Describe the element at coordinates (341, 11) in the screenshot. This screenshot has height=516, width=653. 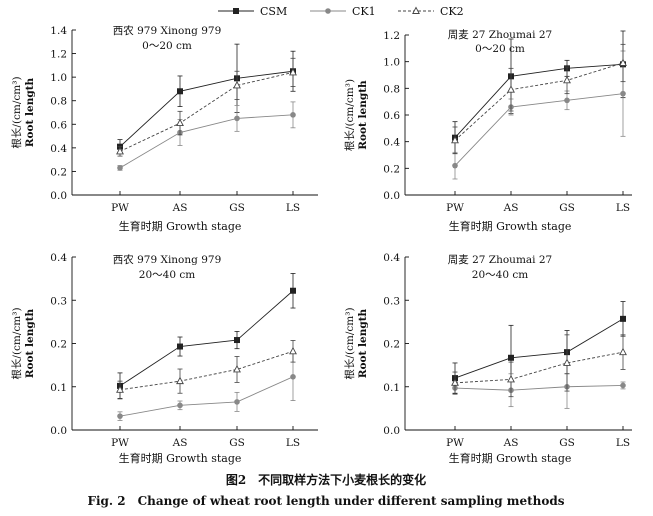
I see `legend: CSM CK1 CK2` at that location.